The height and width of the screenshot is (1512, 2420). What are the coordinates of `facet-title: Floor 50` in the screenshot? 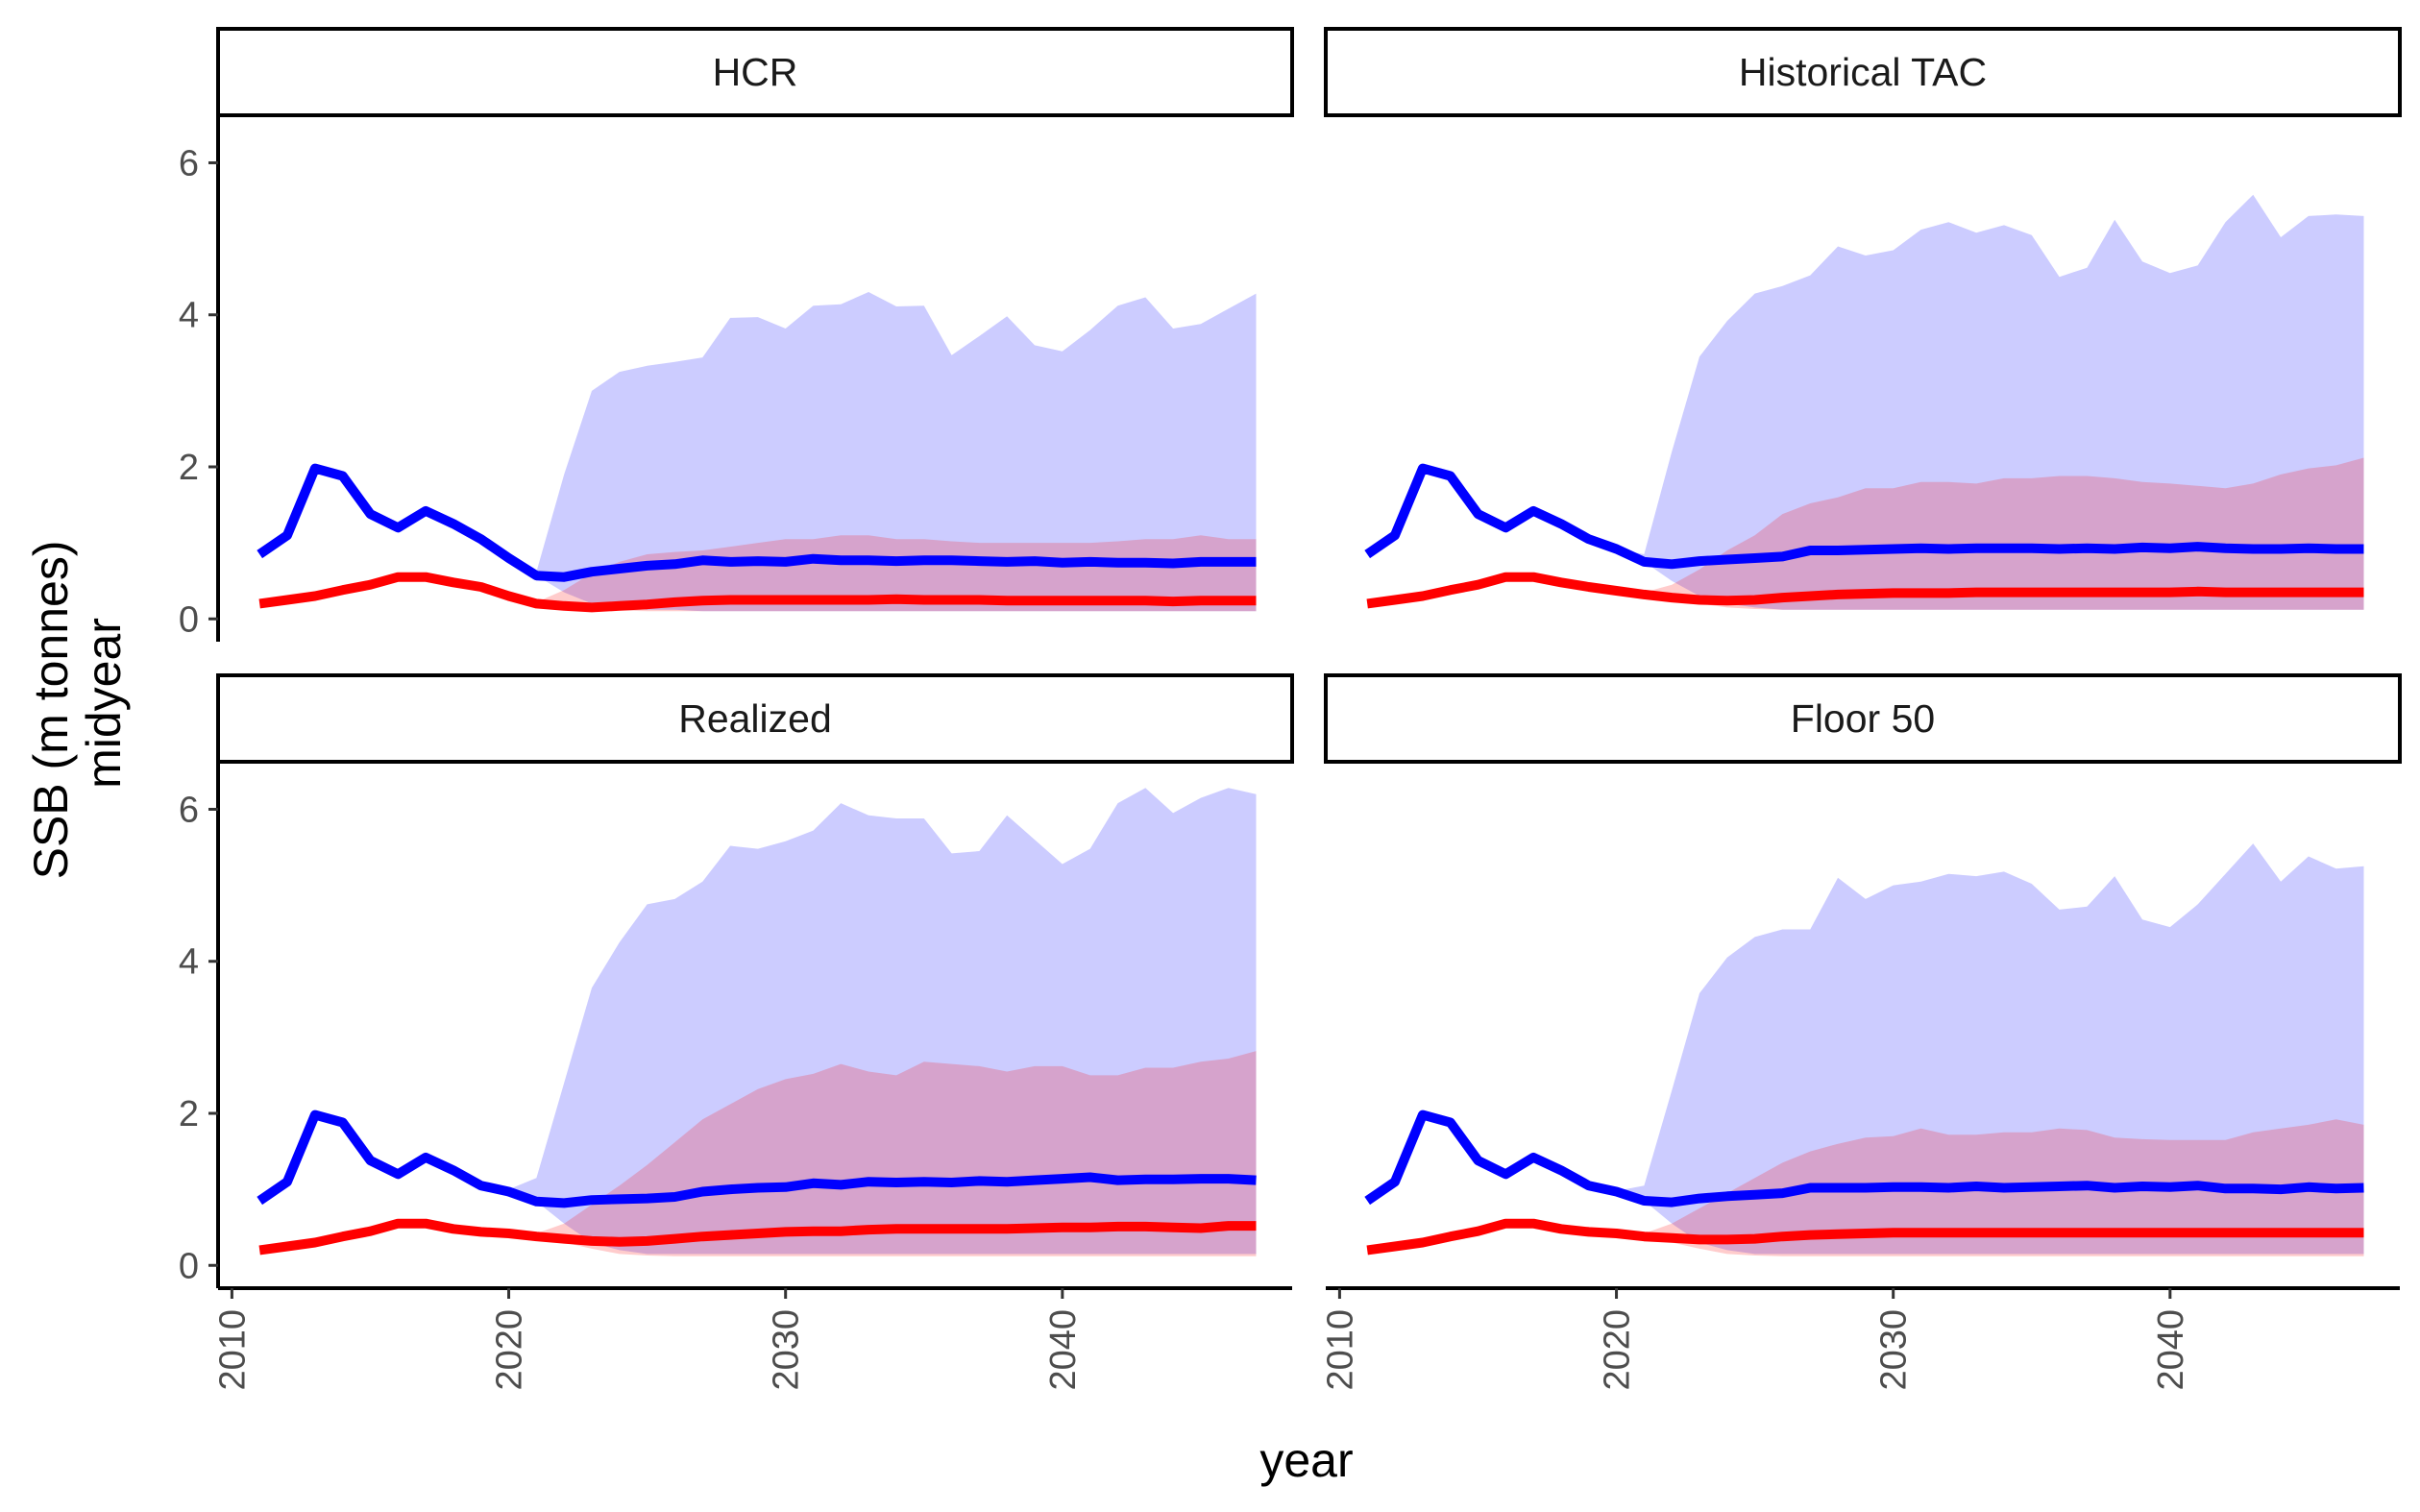 It's located at (1863, 718).